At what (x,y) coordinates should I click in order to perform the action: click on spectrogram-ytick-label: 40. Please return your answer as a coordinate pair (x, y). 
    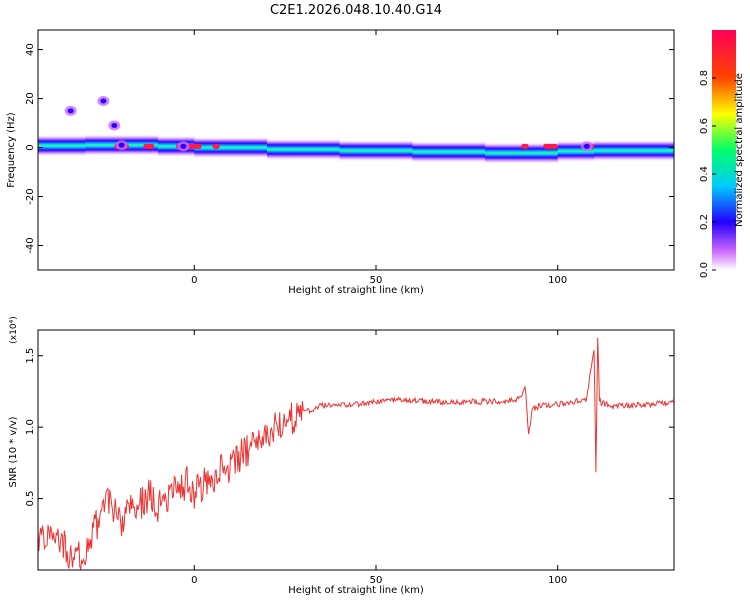
    Looking at the image, I should click on (30, 49).